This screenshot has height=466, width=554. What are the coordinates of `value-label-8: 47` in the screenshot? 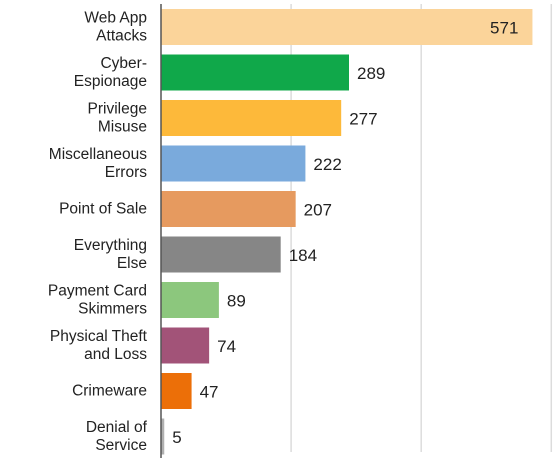 It's located at (209, 392).